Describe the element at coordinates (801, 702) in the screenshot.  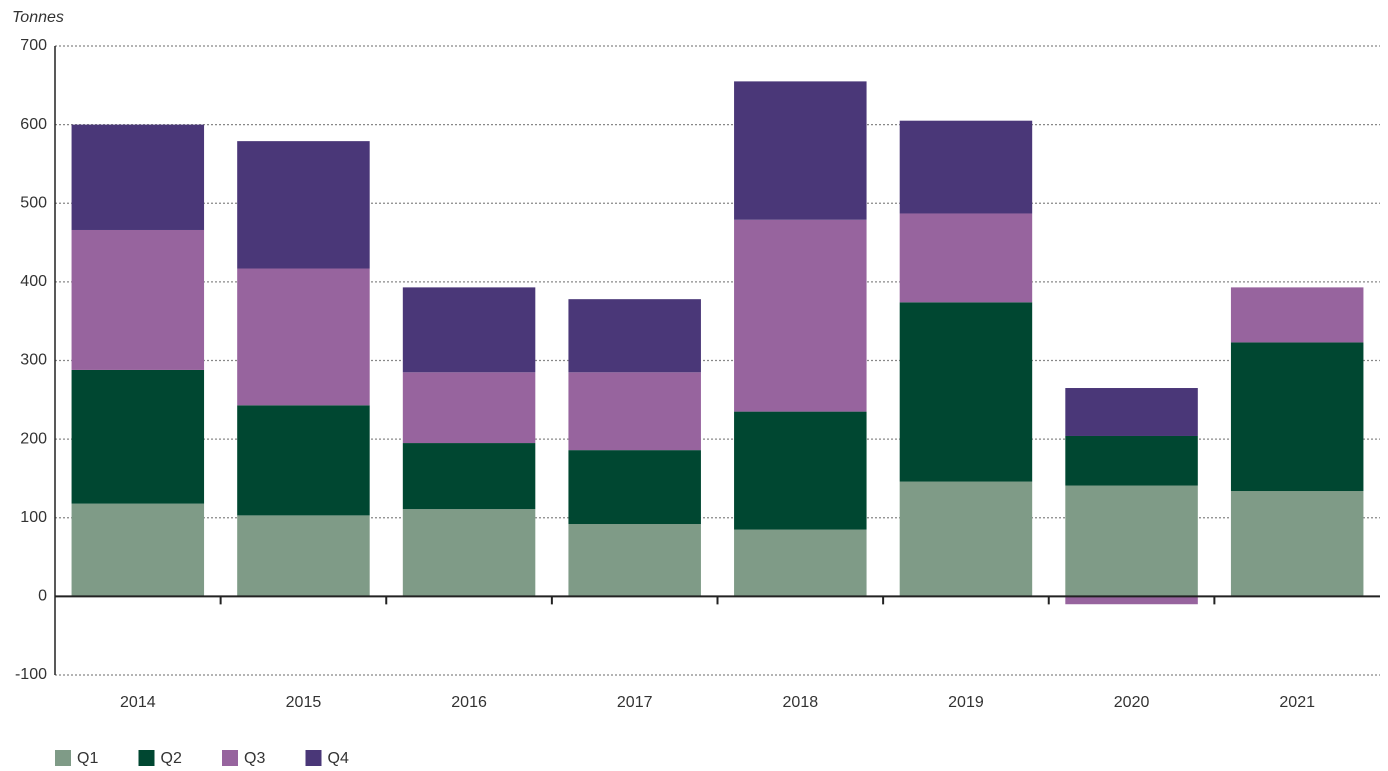
I see `x-tick-label: 2018` at that location.